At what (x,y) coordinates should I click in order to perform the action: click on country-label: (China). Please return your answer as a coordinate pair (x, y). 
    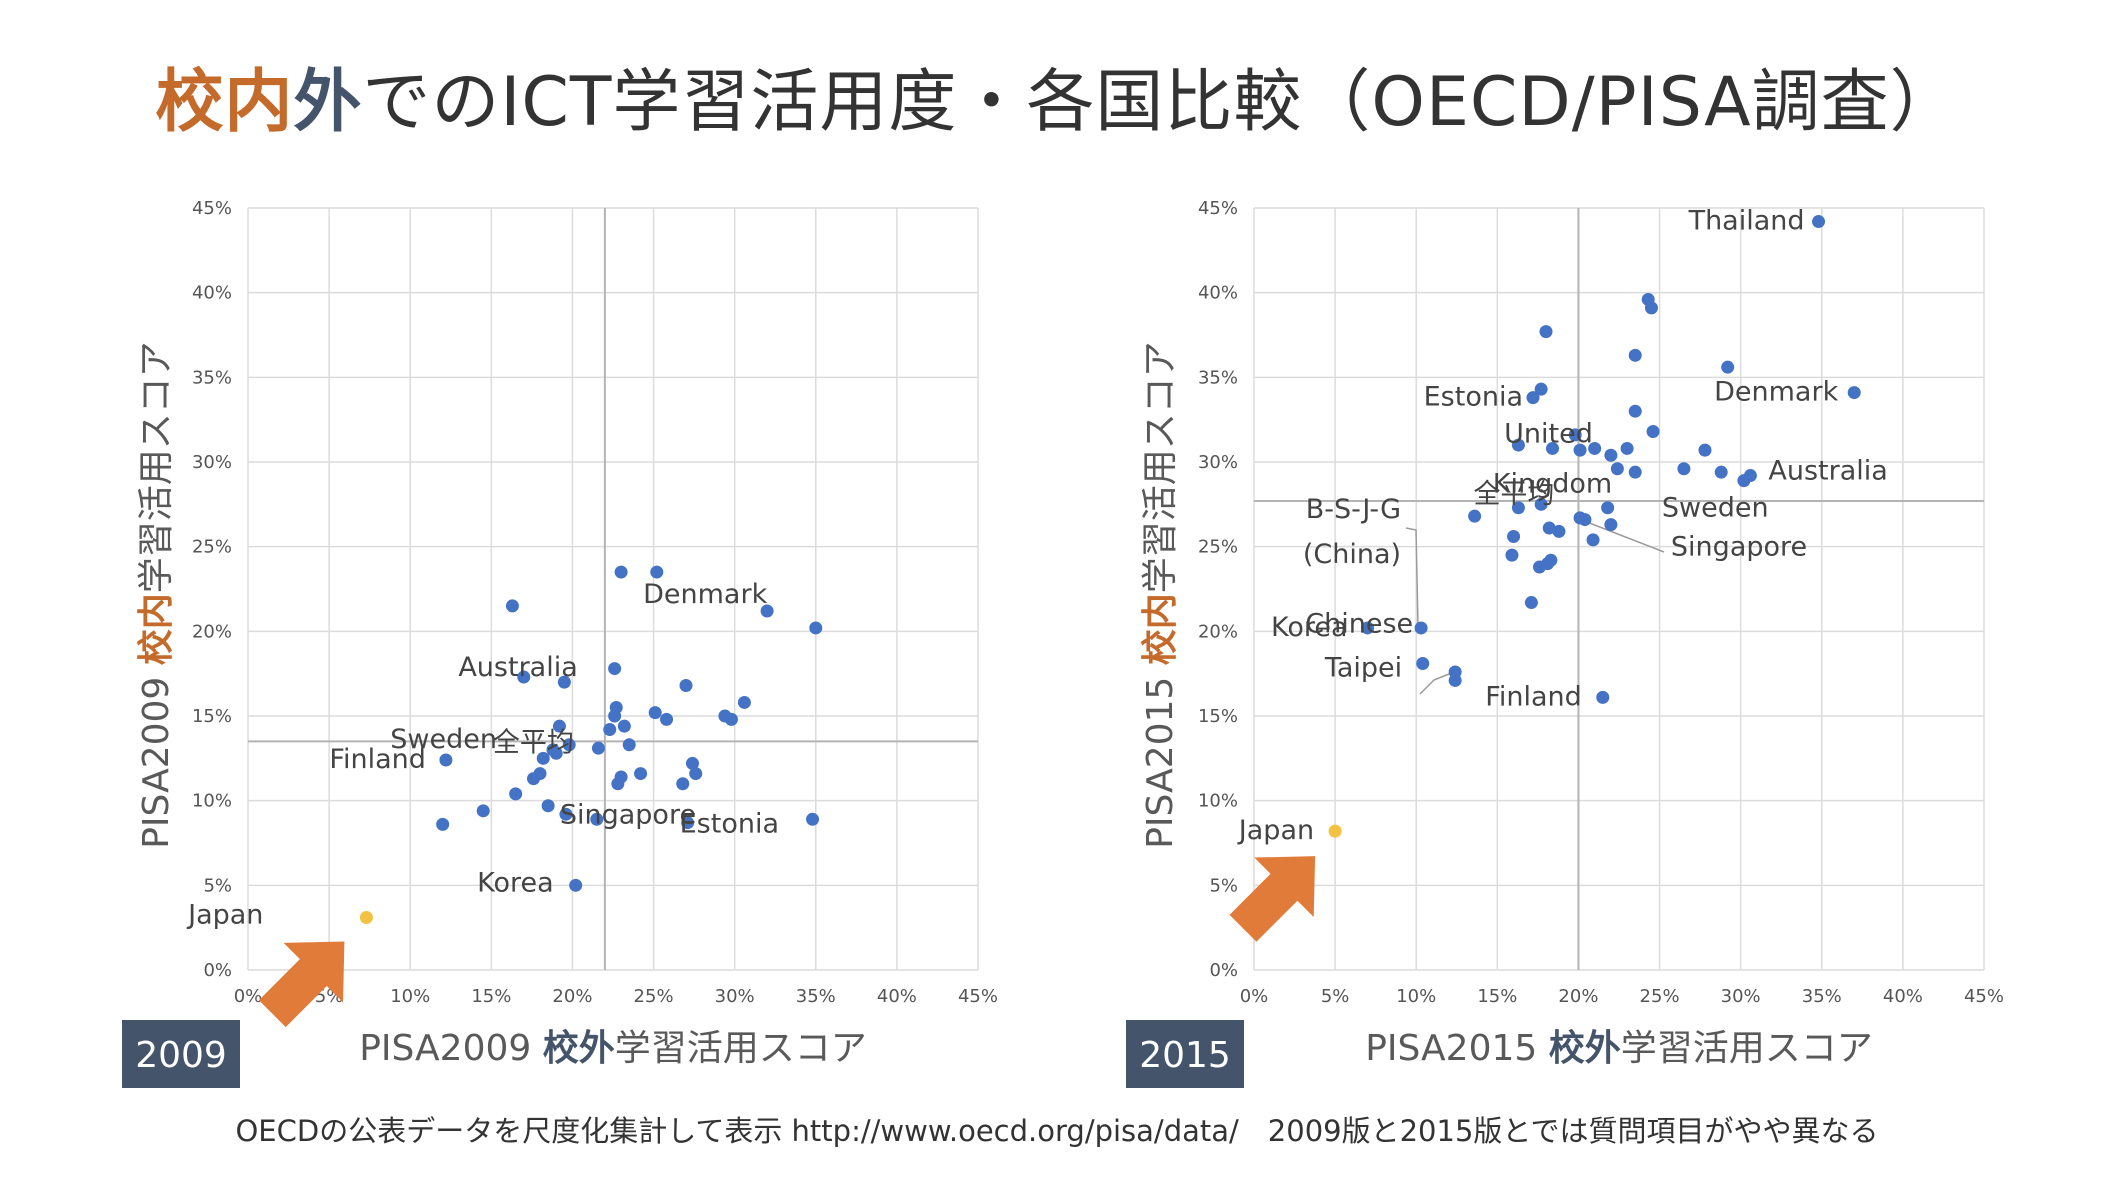
    Looking at the image, I should click on (1352, 554).